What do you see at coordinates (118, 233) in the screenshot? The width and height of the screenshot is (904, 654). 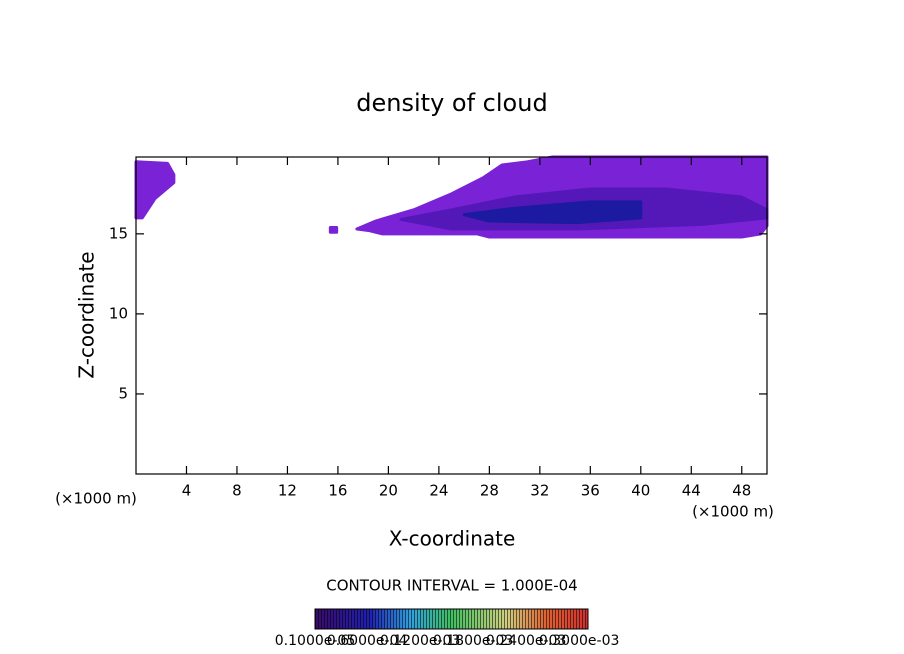 I see `y-tick-label: 15` at bounding box center [118, 233].